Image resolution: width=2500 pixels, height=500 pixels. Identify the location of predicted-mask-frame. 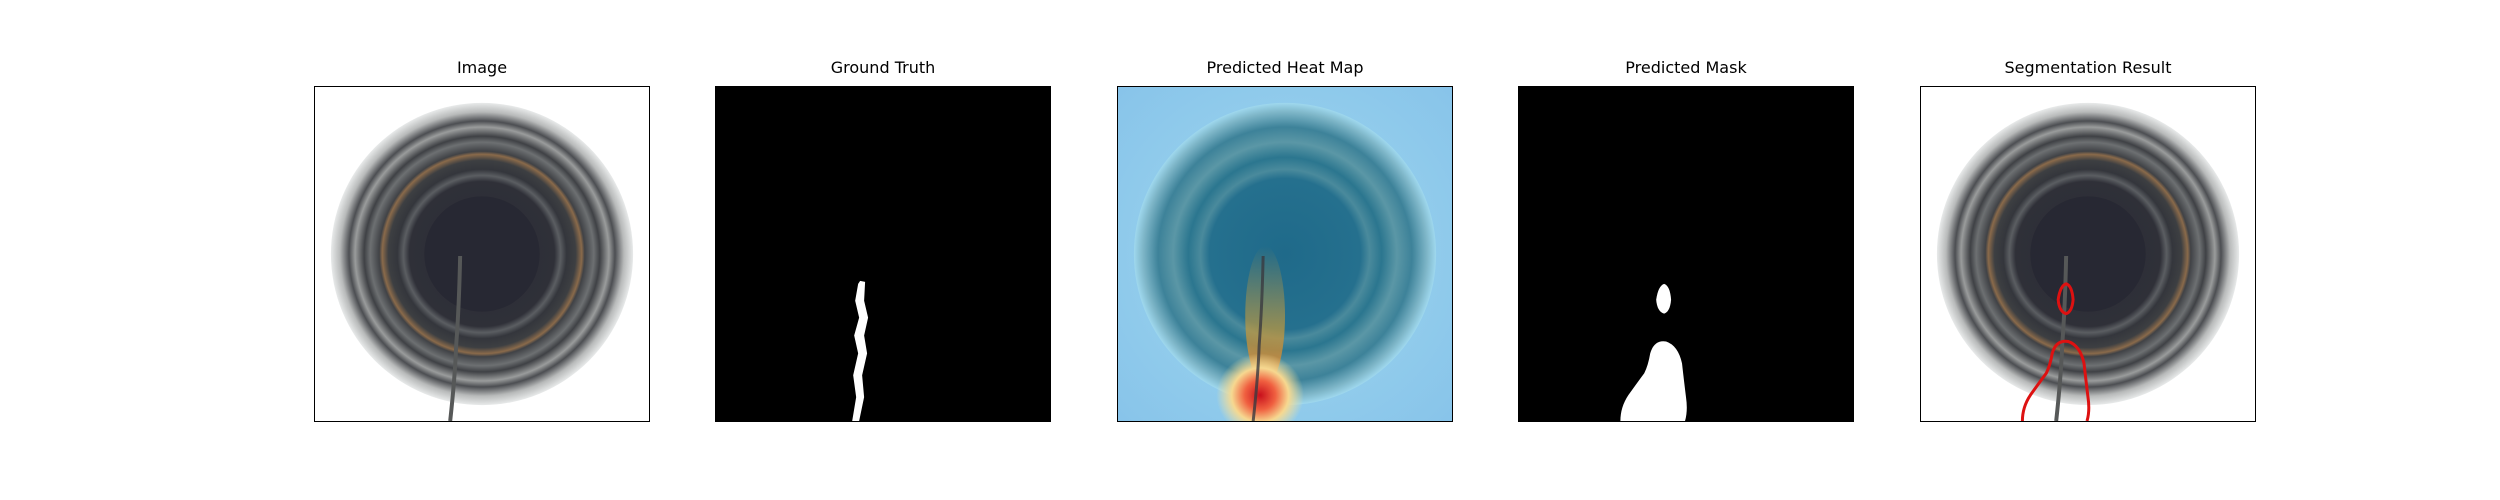
(1686, 254).